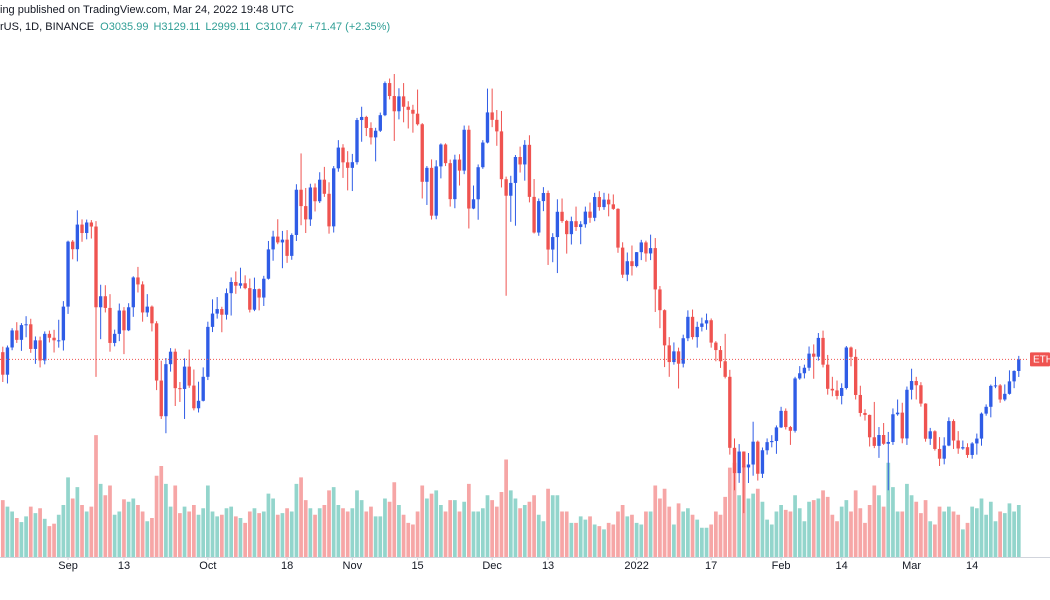  I want to click on x-tick-label: 2022, so click(636, 566).